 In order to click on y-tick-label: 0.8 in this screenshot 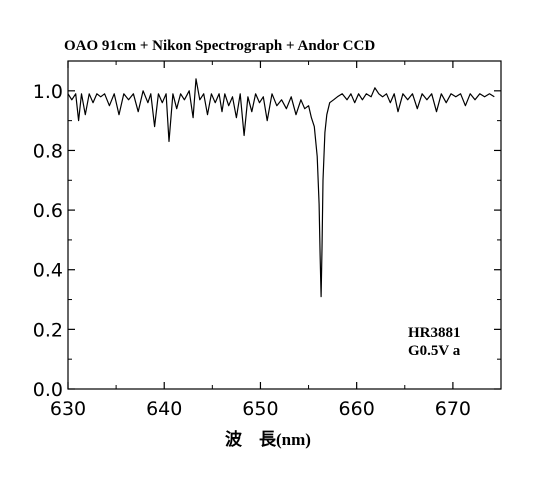, I will do `click(48, 151)`.